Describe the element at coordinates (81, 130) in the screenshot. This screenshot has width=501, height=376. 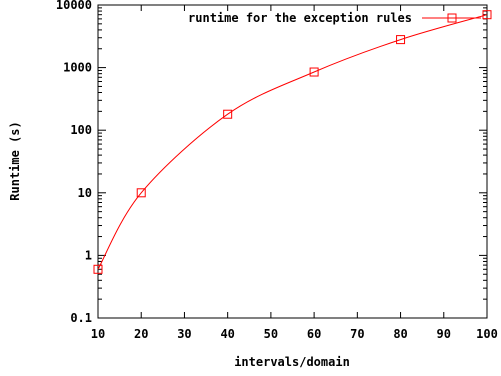
I see `y-tick-label: 100` at that location.